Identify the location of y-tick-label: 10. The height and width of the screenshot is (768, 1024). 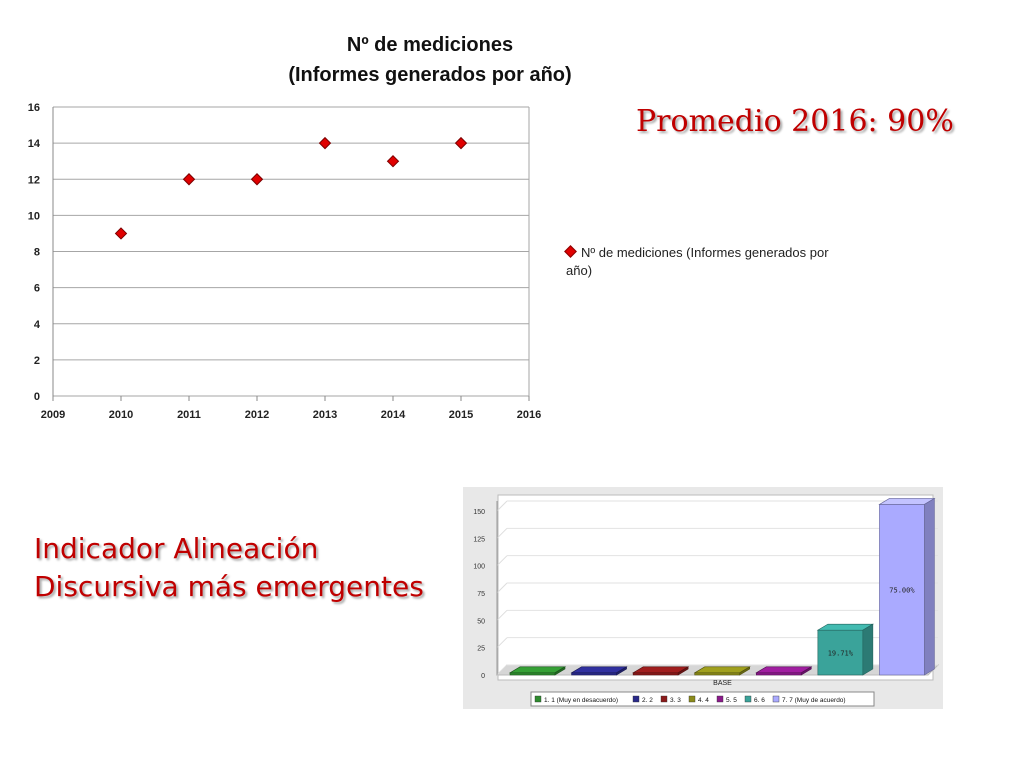
(34, 216).